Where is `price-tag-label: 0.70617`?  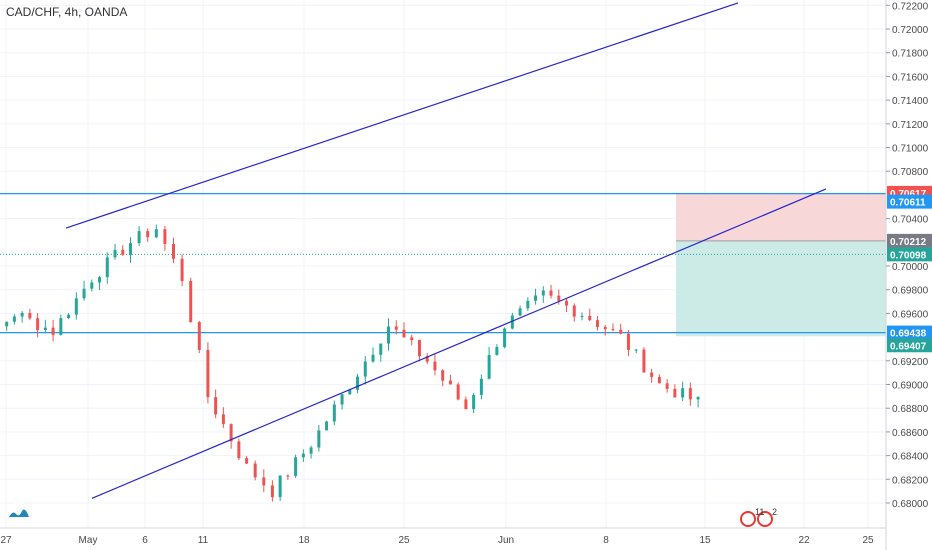 price-tag-label: 0.70617 is located at coordinates (908, 194).